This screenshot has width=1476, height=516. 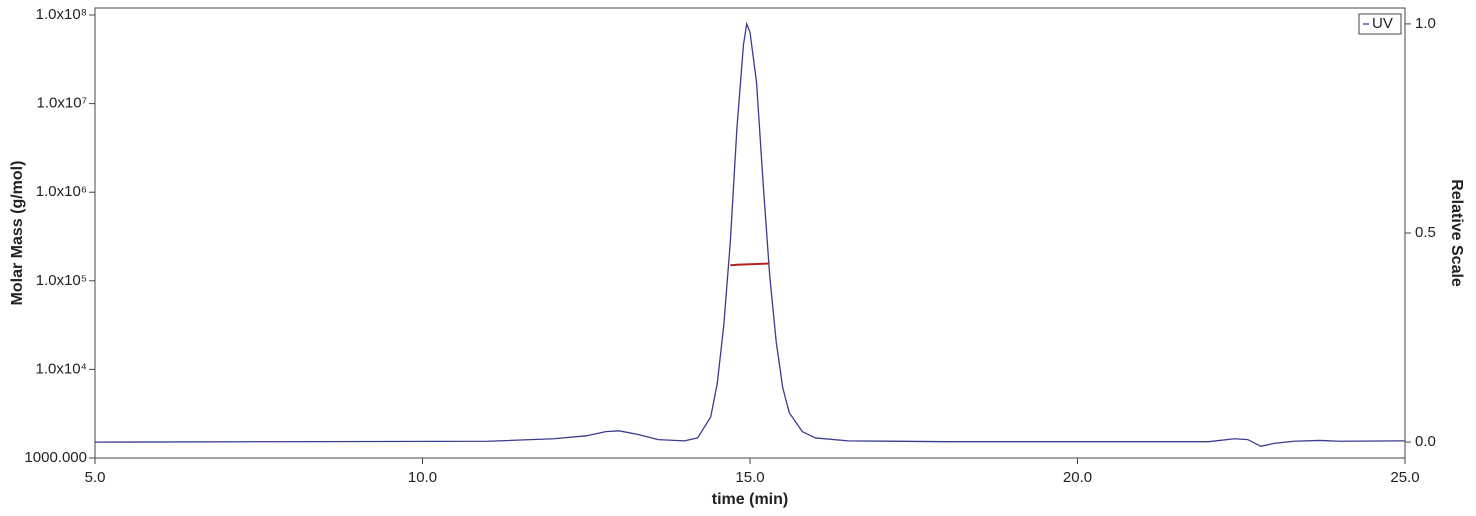 I want to click on x-tick-label: 20.0, so click(x=1077, y=477).